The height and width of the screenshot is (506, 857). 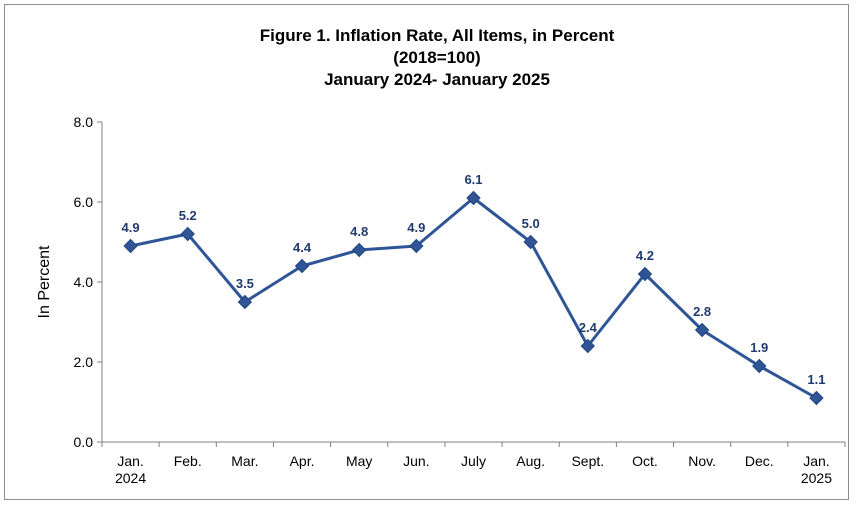 What do you see at coordinates (587, 461) in the screenshot?
I see `x-tick-label: Sept.` at bounding box center [587, 461].